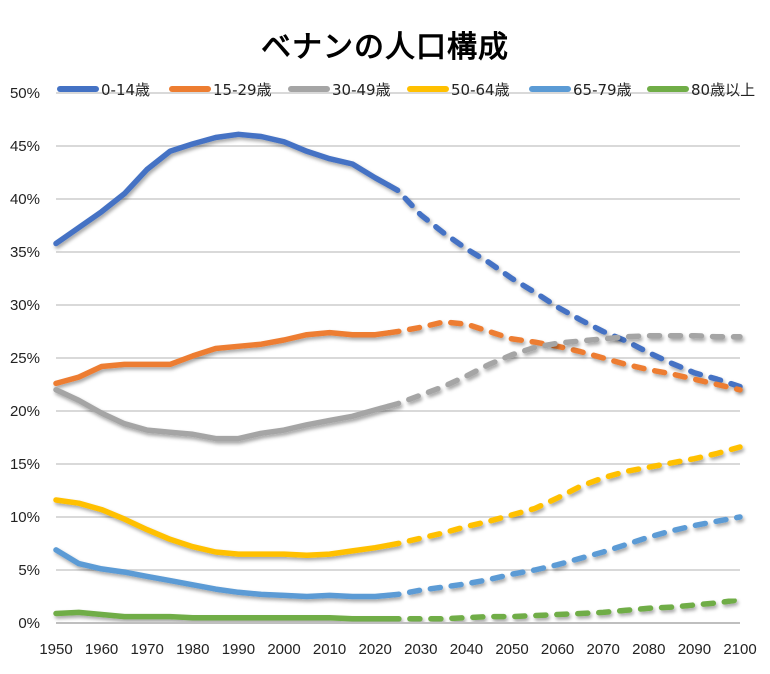  What do you see at coordinates (101, 649) in the screenshot?
I see `x-tick-label: 1960` at bounding box center [101, 649].